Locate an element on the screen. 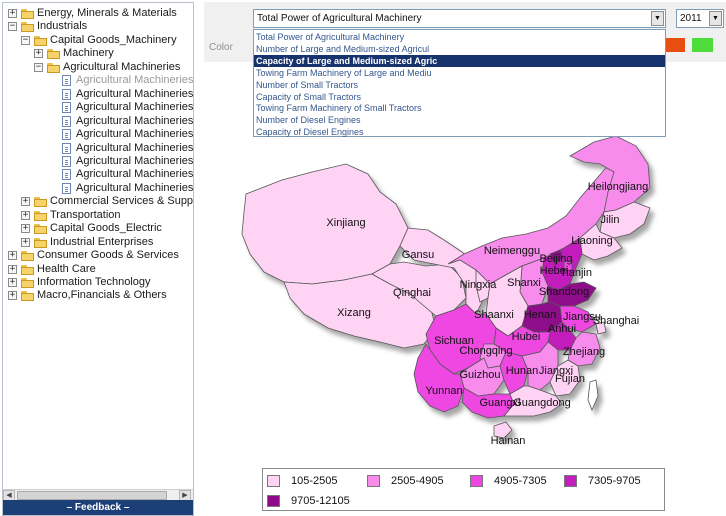 The width and height of the screenshot is (726, 516). color-label: Color is located at coordinates (221, 47).